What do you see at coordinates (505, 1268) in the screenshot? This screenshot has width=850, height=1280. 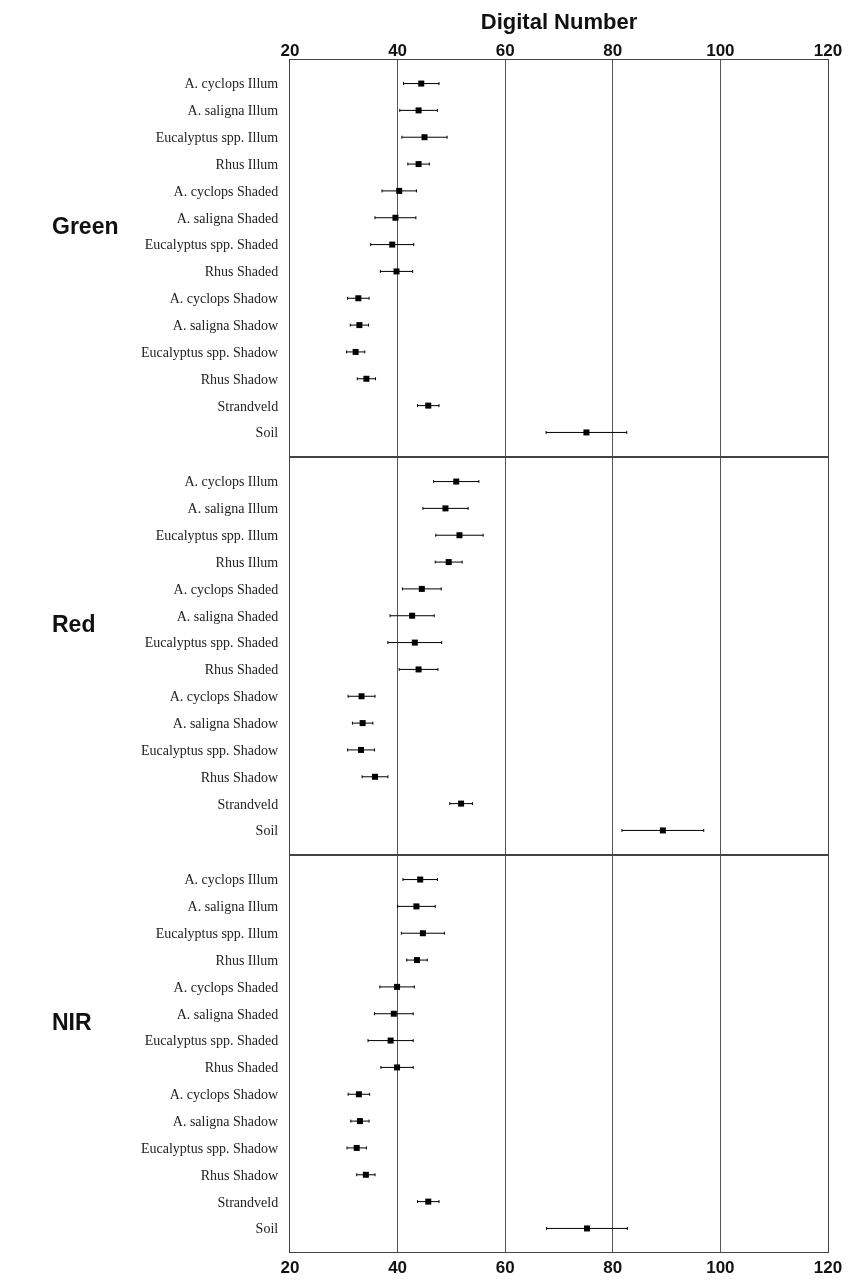 I see `x-tick-label: 60` at bounding box center [505, 1268].